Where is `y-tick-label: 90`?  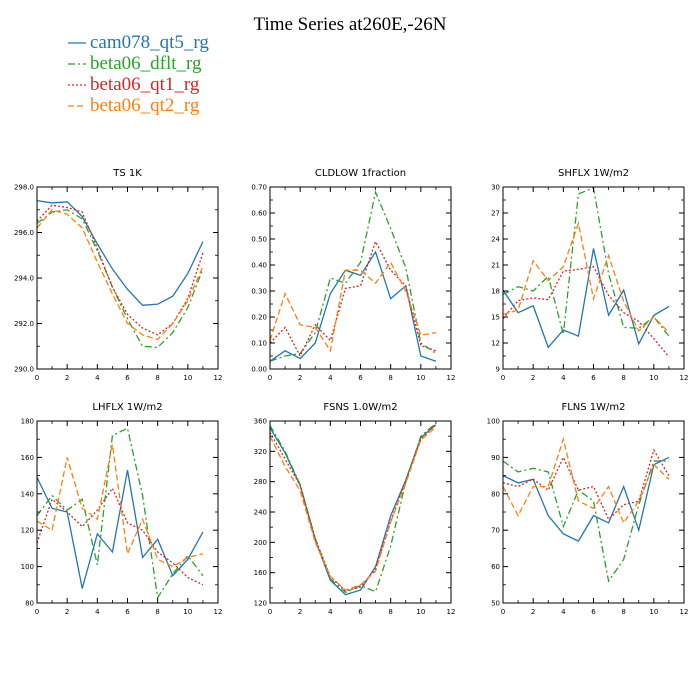
y-tick-label: 90 is located at coordinates (495, 458).